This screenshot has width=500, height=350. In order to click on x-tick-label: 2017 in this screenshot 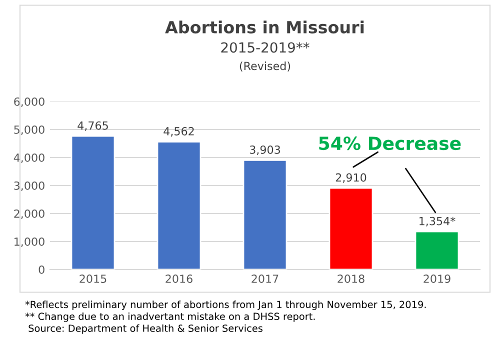, I will do `click(265, 278)`.